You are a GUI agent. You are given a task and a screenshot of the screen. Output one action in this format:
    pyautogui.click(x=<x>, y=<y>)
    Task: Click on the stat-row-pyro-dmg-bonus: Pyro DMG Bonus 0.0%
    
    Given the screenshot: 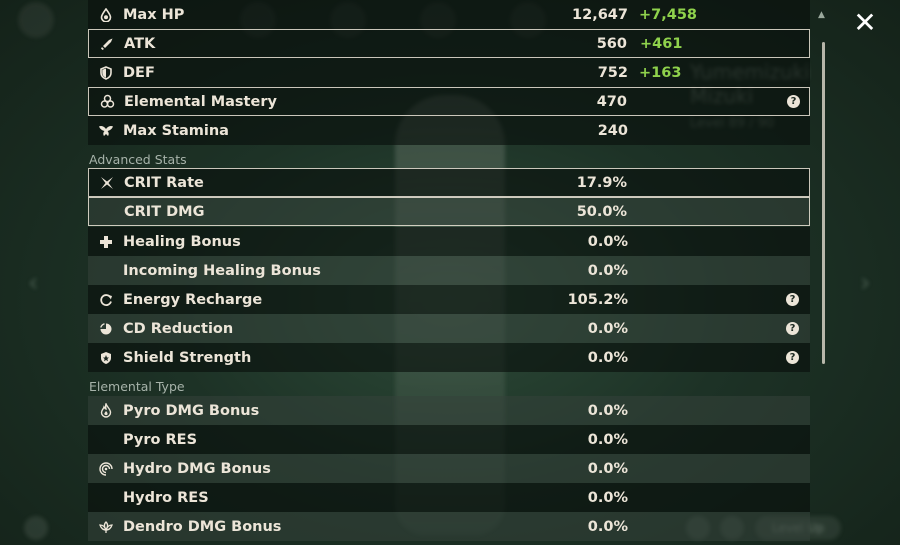 What is the action you would take?
    pyautogui.click(x=449, y=410)
    